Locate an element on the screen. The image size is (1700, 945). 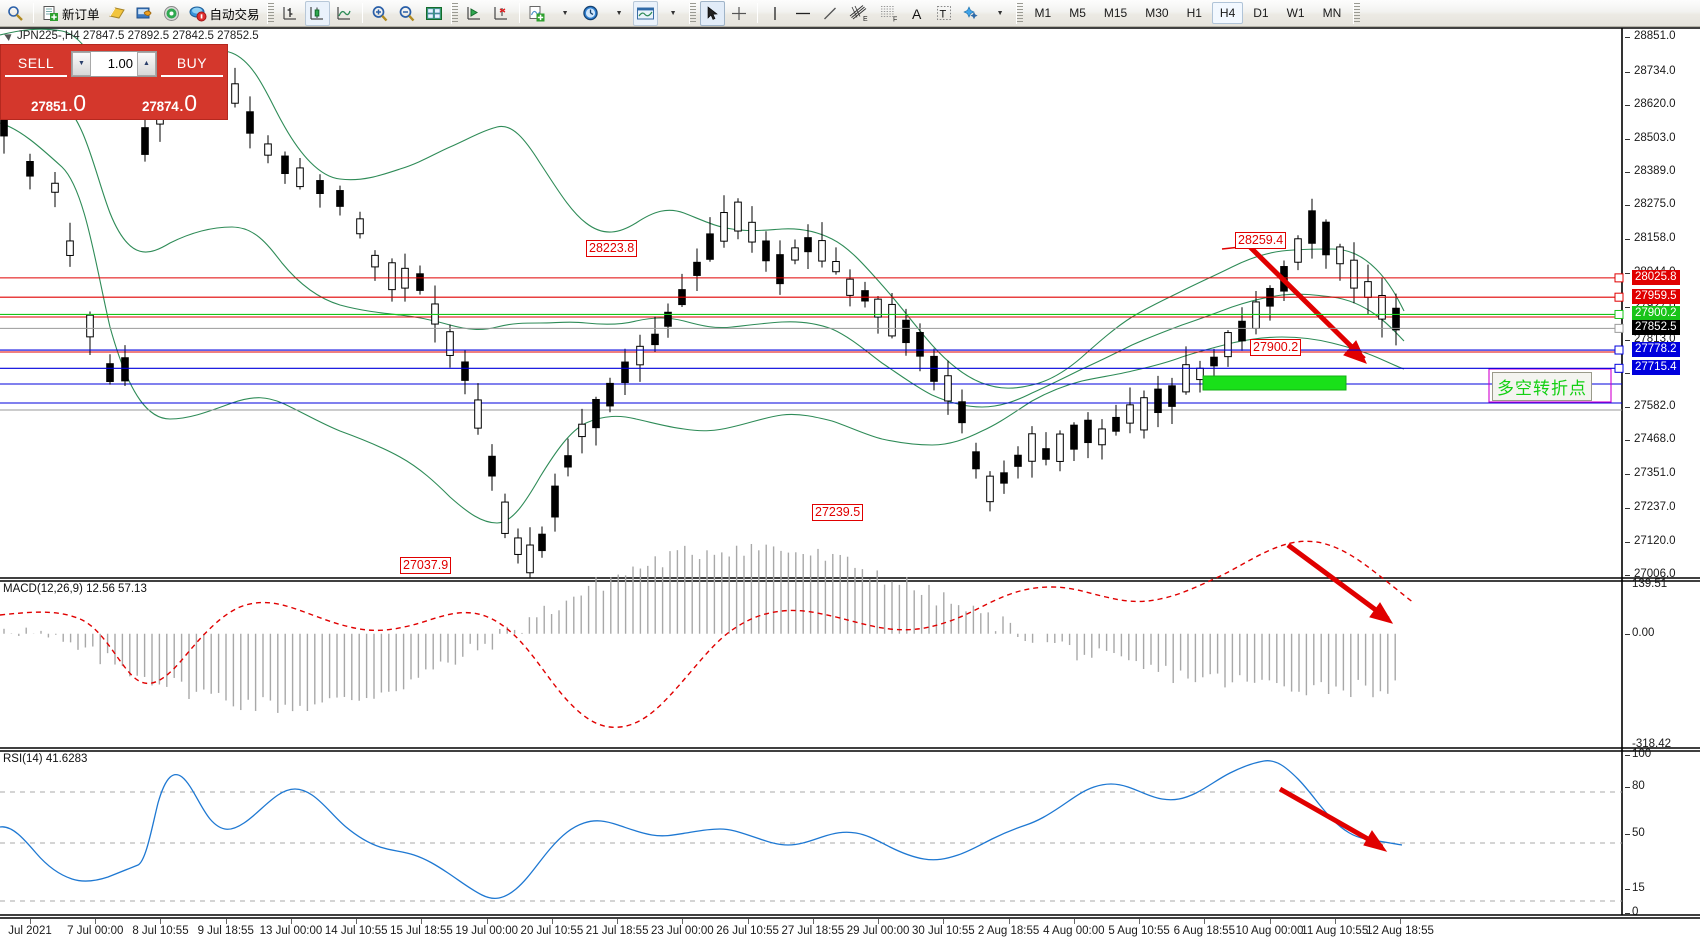
time-tick-label: 8 Jul 10:55 is located at coordinates (160, 931).